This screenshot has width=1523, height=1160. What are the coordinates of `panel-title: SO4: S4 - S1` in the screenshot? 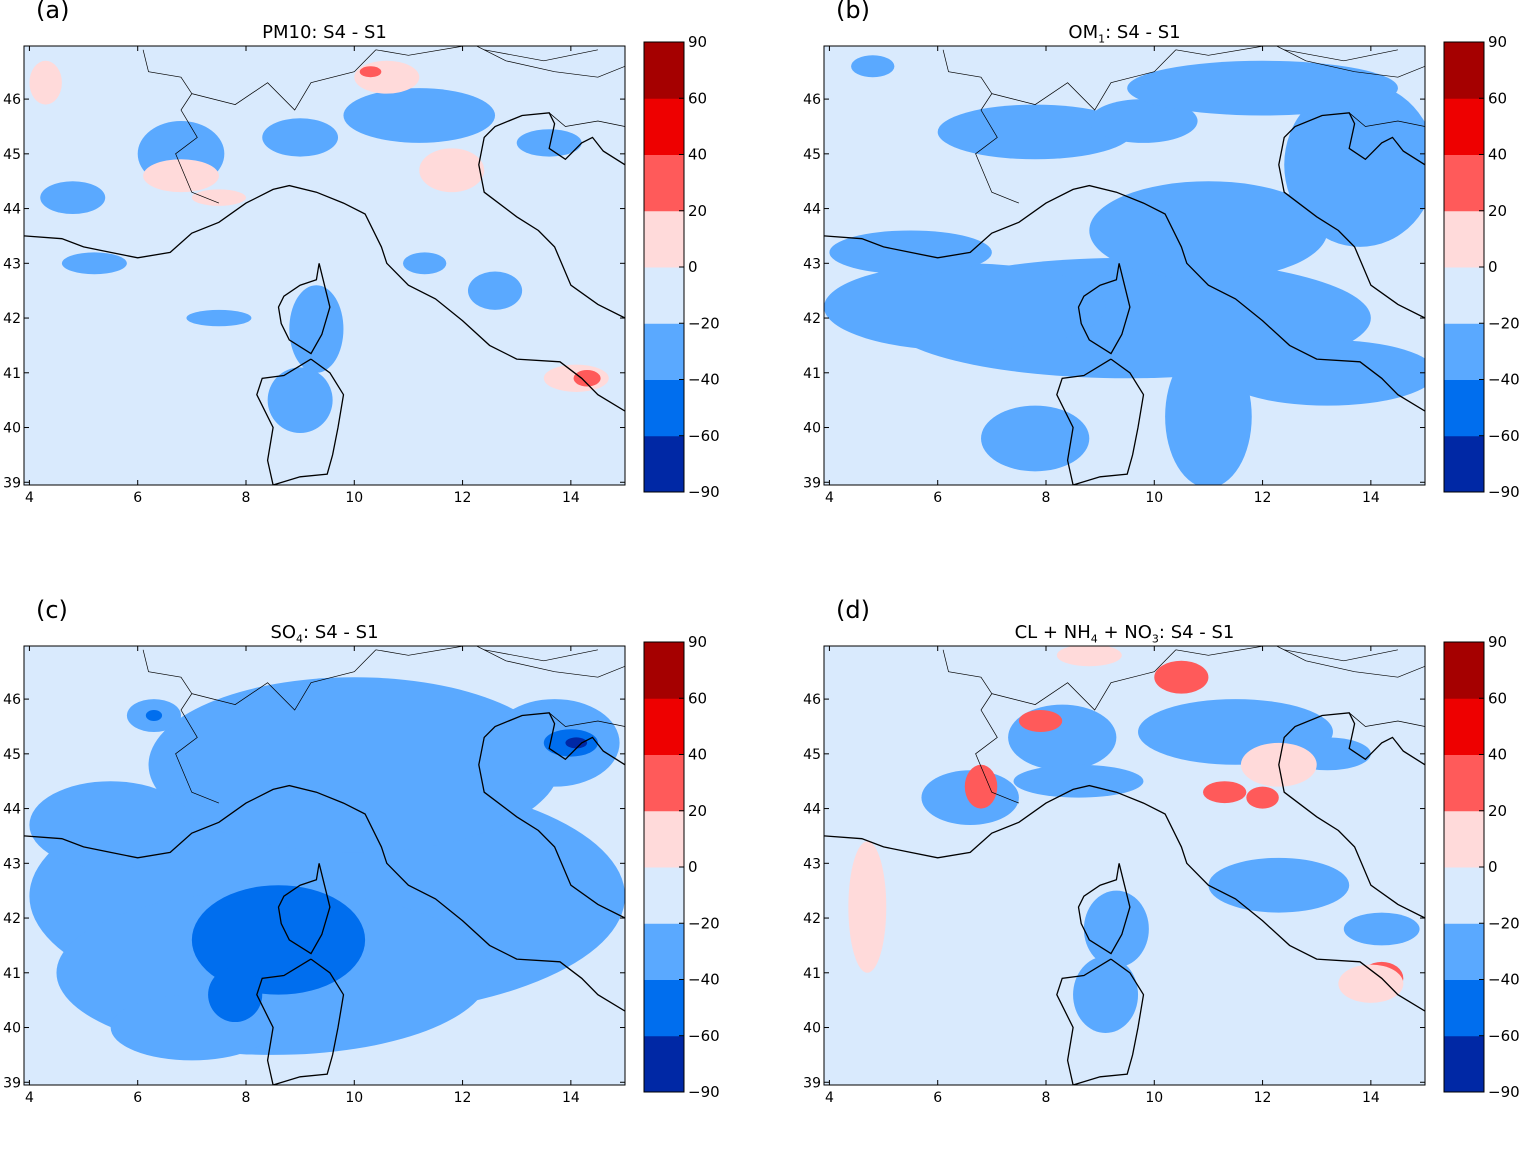 It's located at (324, 634).